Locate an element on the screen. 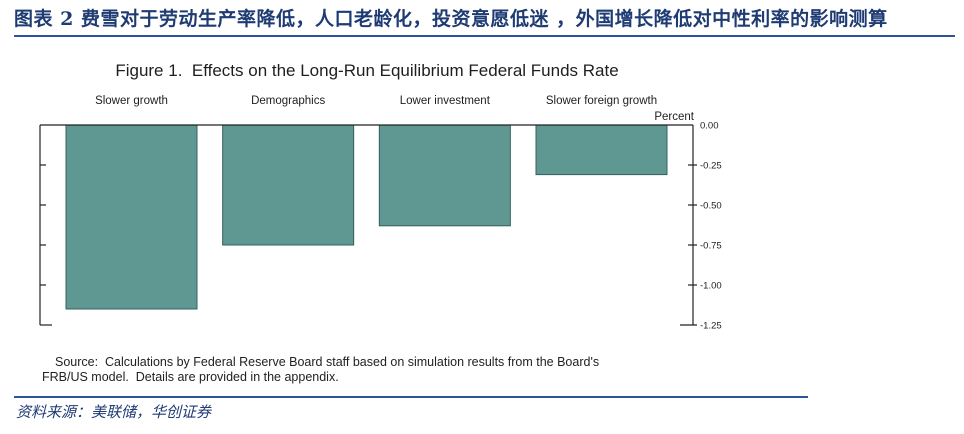 Image resolution: width=964 pixels, height=434 pixels. y-axis-unit-label: Percent is located at coordinates (674, 117).